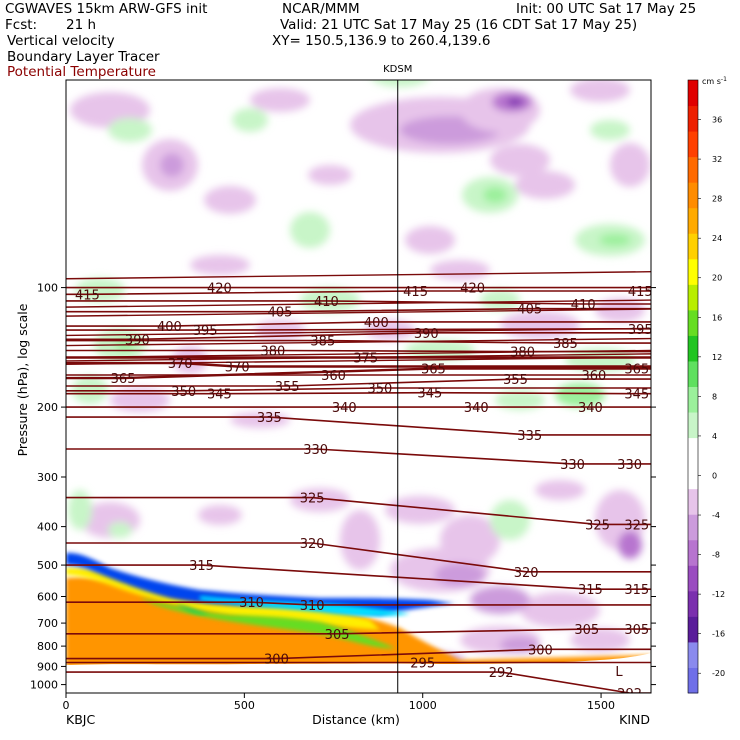 This screenshot has height=740, width=740. I want to click on theta-label-405: 405, so click(529, 310).